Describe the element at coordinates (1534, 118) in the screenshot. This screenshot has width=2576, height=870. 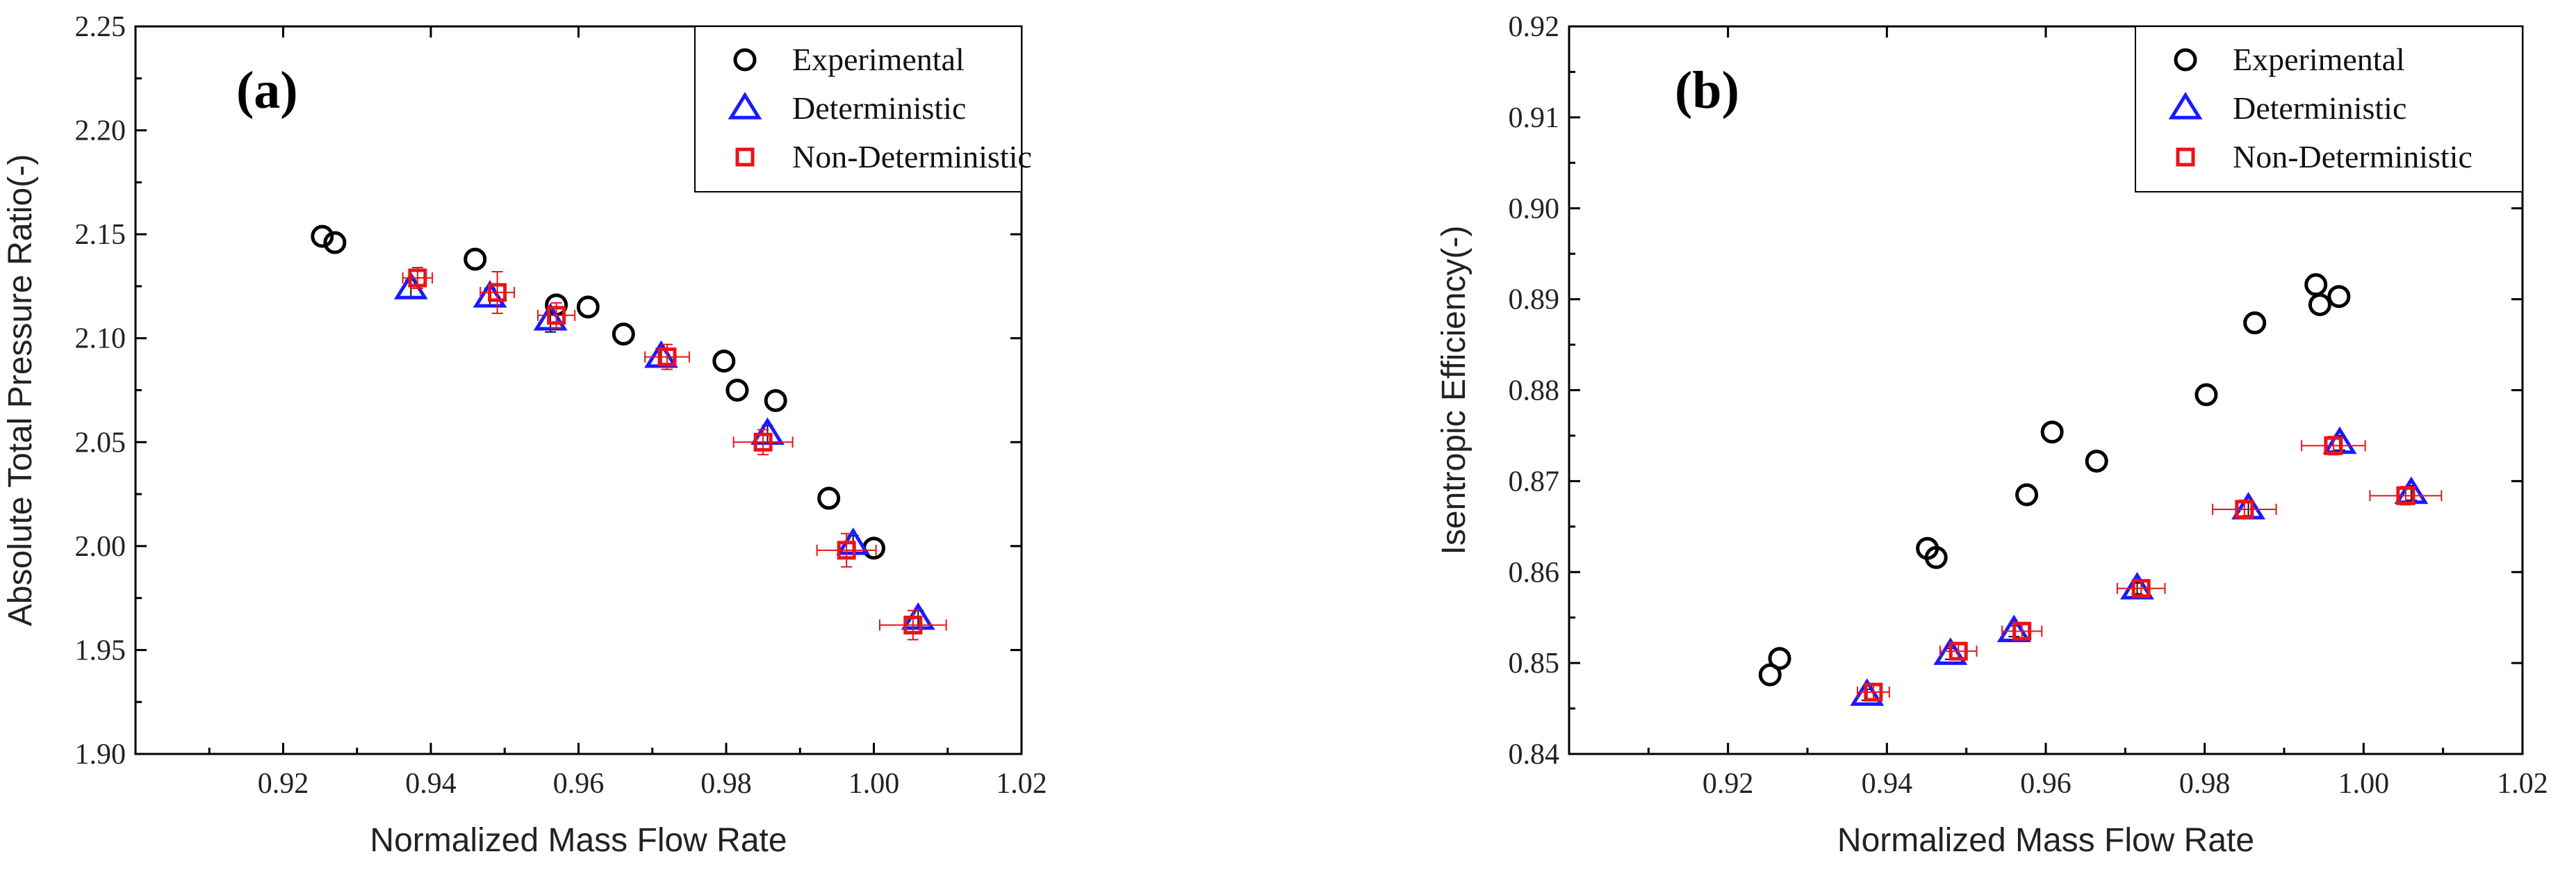
I see `y-tick-label: 0.91` at that location.